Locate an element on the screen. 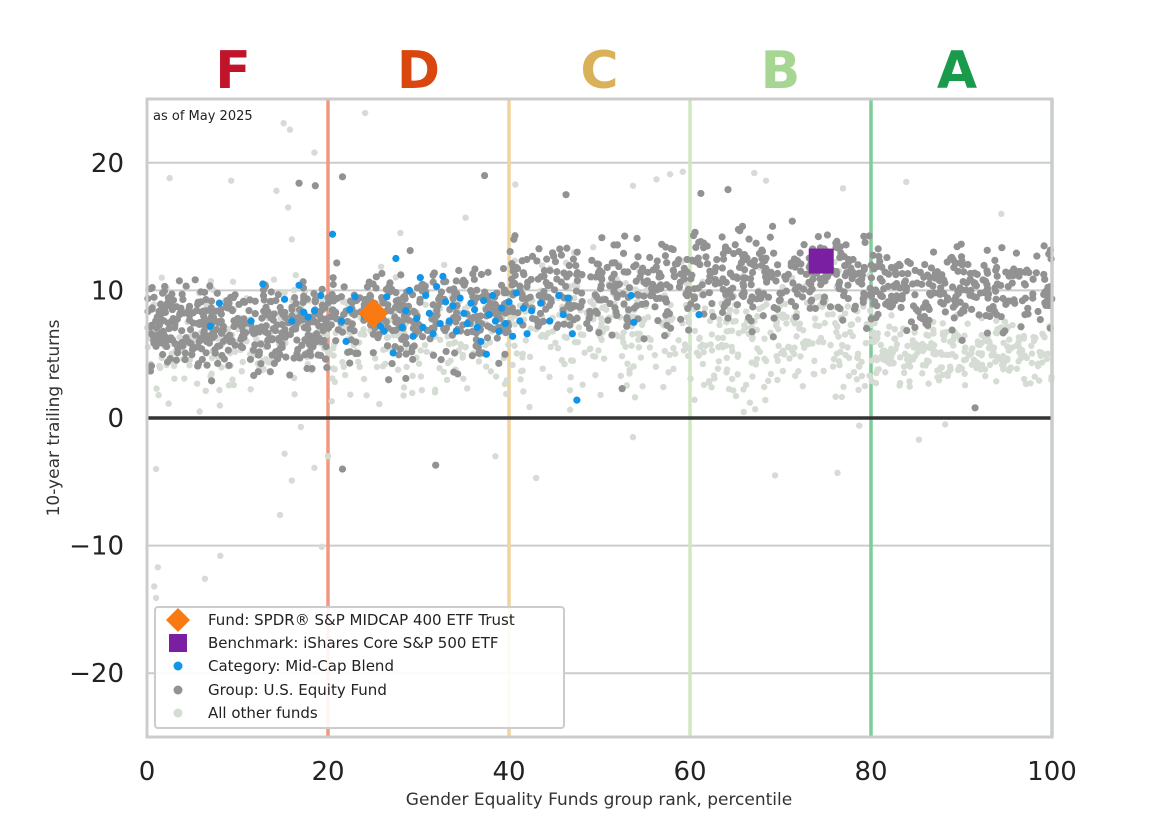  y-tick-label: 20 is located at coordinates (107, 164).